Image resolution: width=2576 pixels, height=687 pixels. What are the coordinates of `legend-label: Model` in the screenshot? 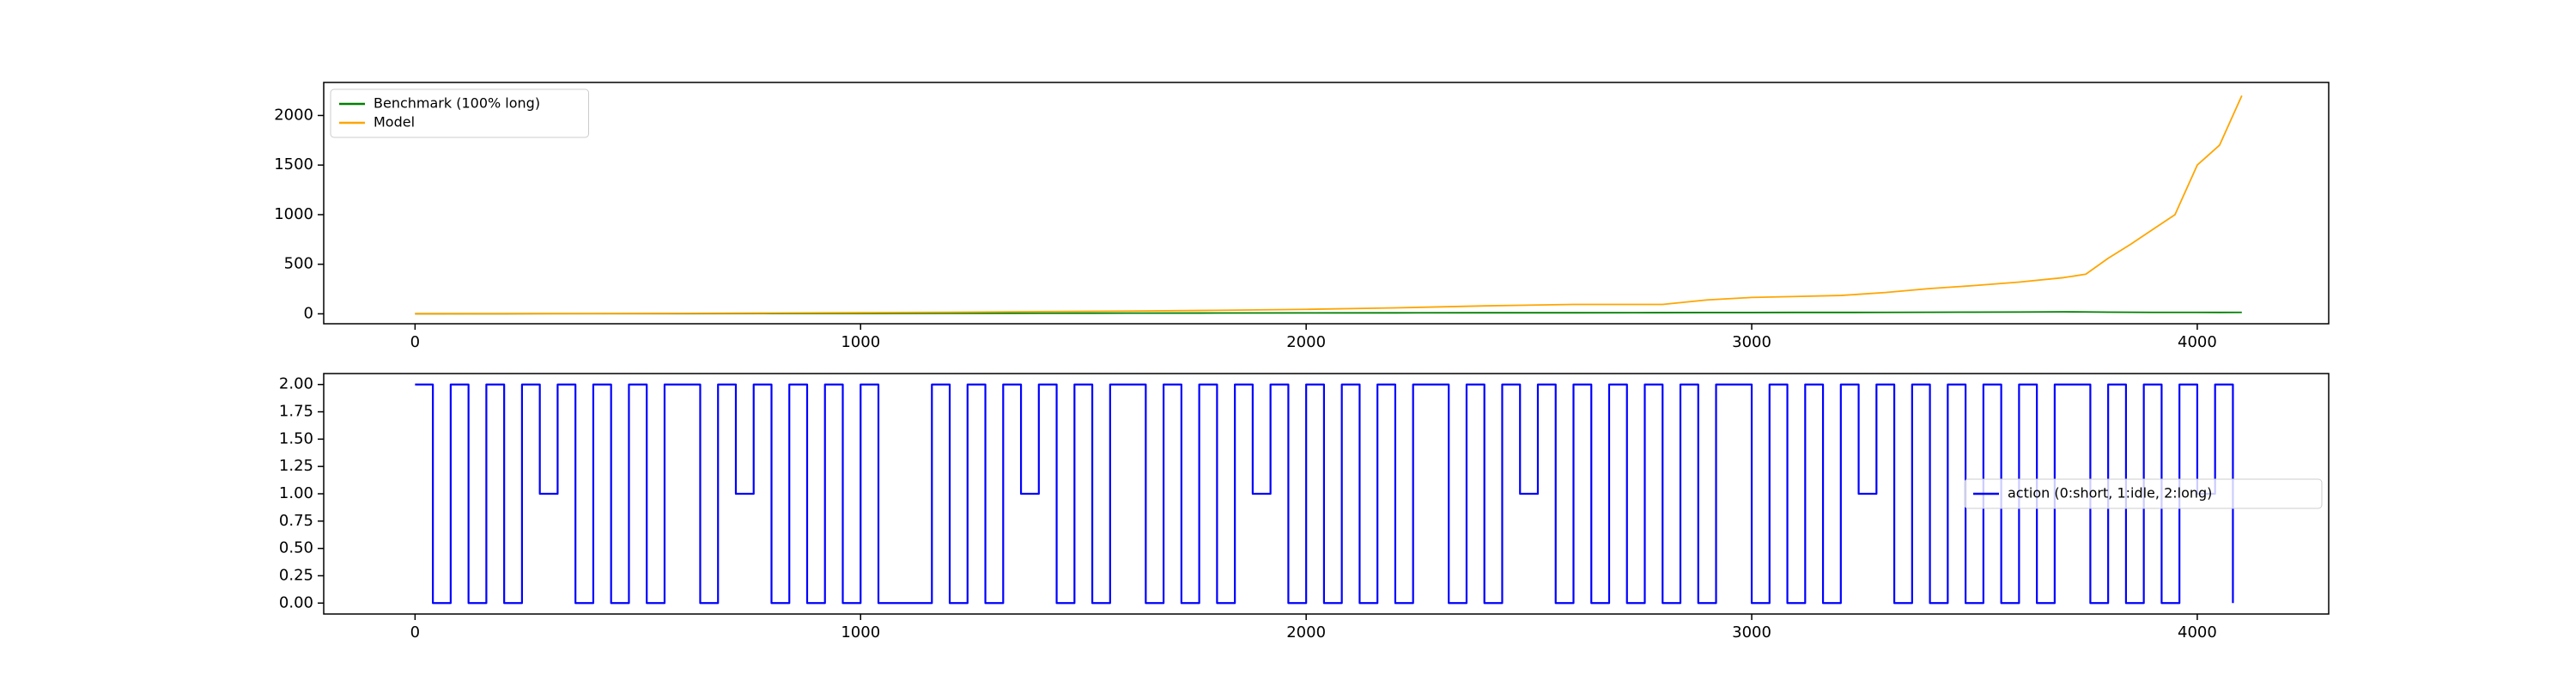 It's located at (394, 122).